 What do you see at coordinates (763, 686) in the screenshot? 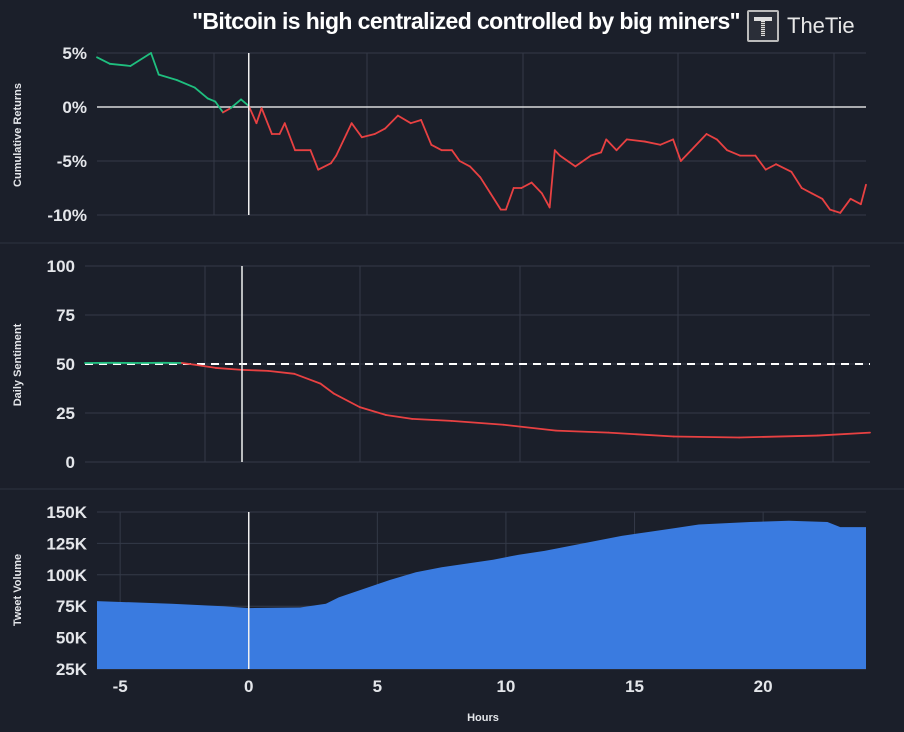
I see `x-tick-label: 20` at bounding box center [763, 686].